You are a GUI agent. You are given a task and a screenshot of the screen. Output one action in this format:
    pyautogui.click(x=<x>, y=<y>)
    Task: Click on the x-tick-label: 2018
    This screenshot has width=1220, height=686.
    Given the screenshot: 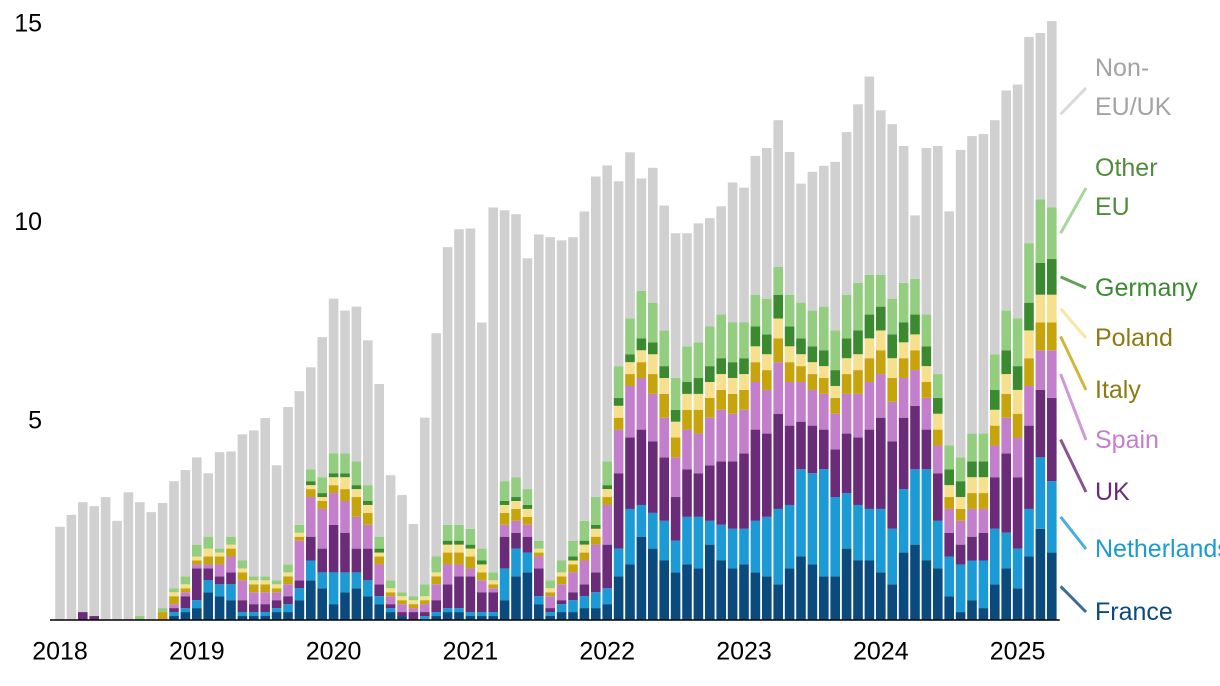 What is the action you would take?
    pyautogui.click(x=60, y=652)
    